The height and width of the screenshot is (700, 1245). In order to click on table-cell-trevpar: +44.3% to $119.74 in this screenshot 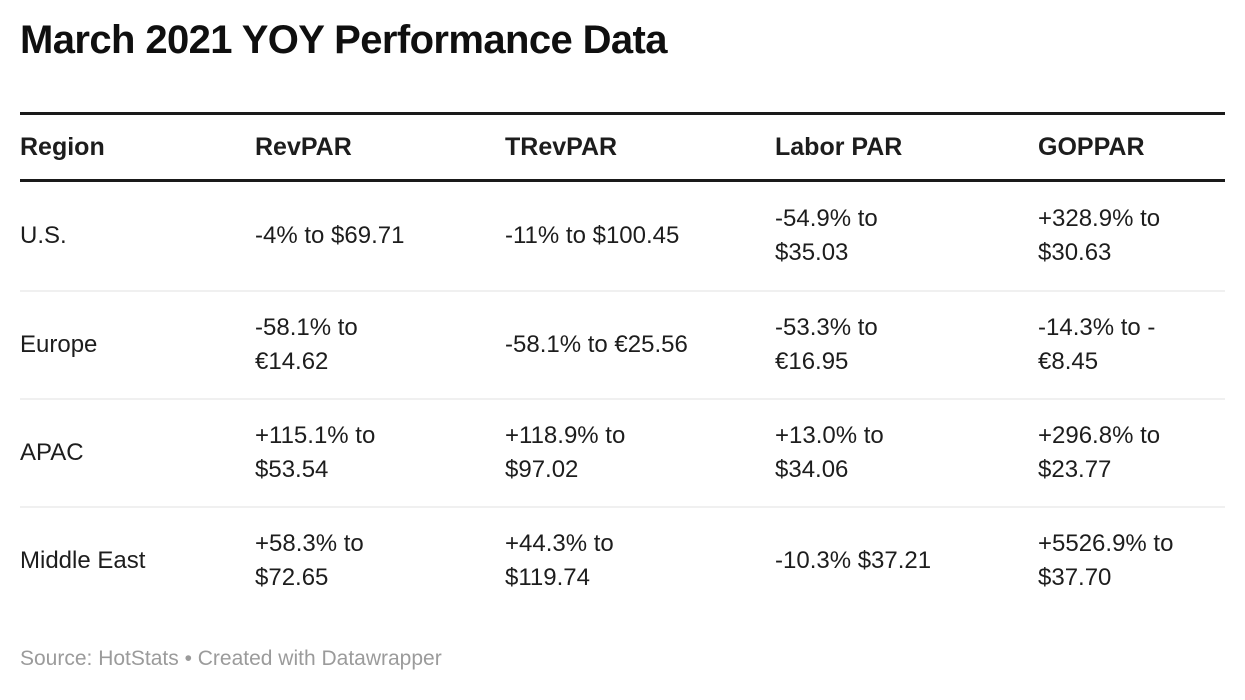, I will do `click(559, 560)`.